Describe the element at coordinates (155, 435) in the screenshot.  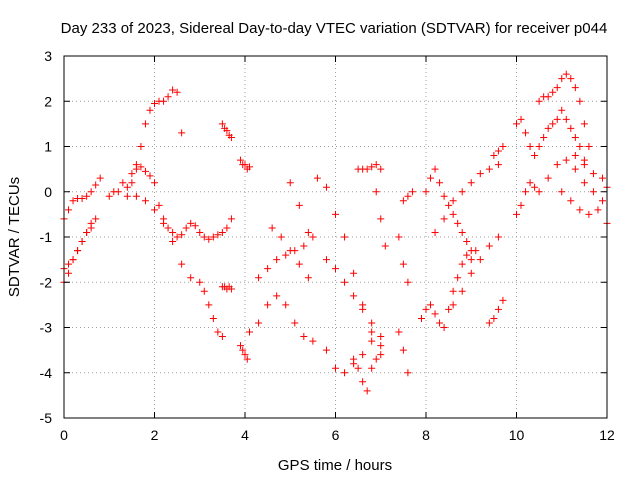
I see `x-tick-label: 2` at that location.